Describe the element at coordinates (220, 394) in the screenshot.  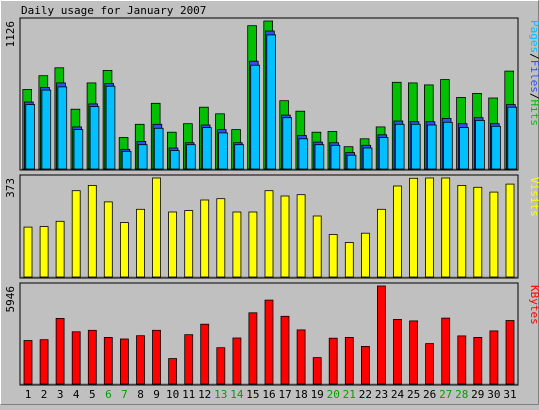
I see `x-tick-label-13: 13` at that location.